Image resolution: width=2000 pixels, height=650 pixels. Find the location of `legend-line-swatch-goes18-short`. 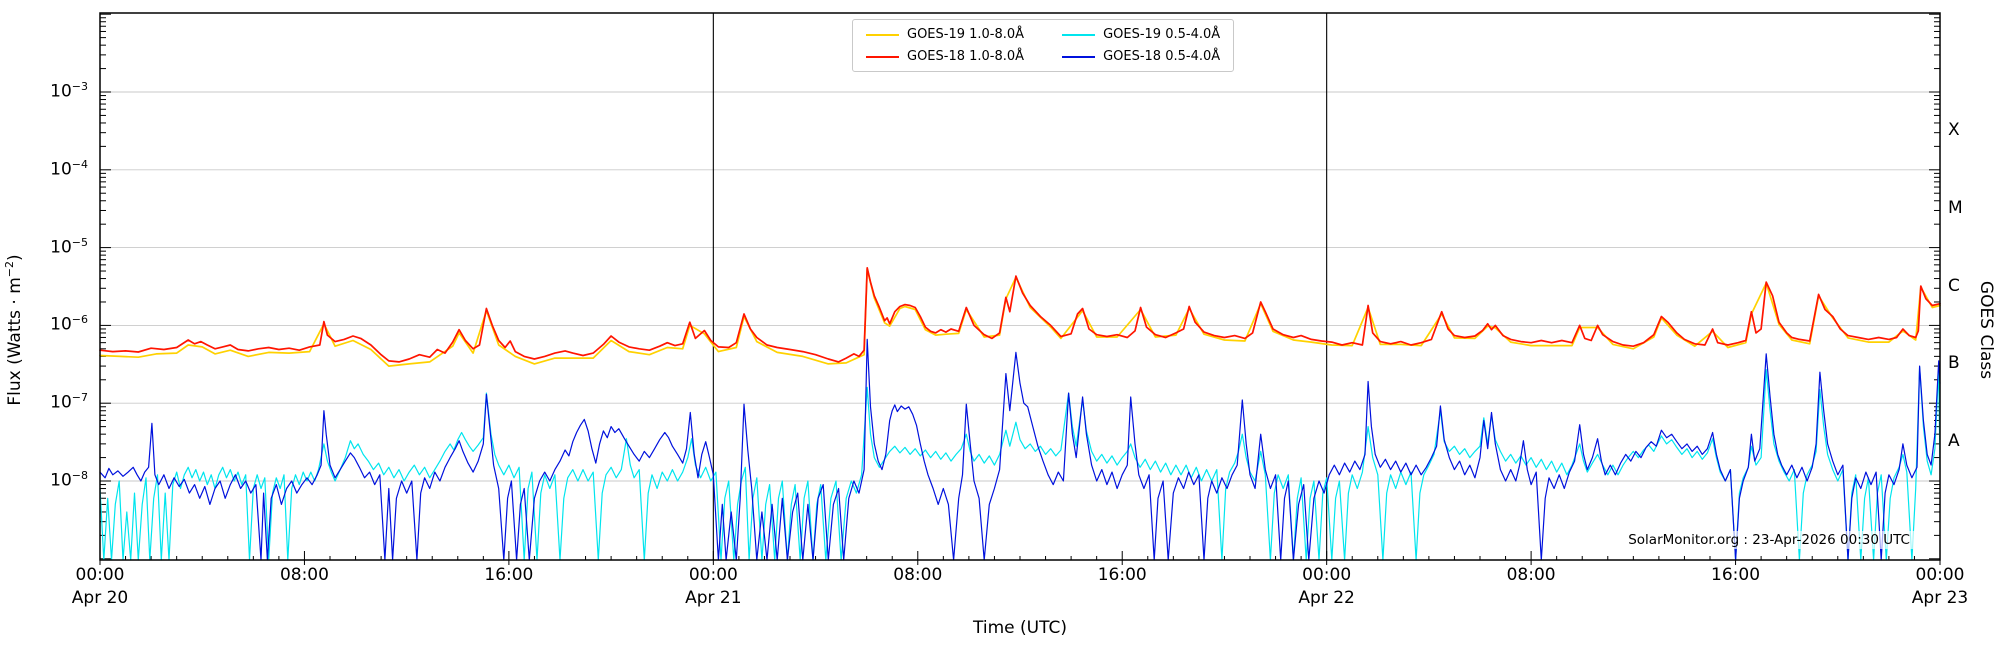

legend-line-swatch-goes18-short is located at coordinates (1079, 56).